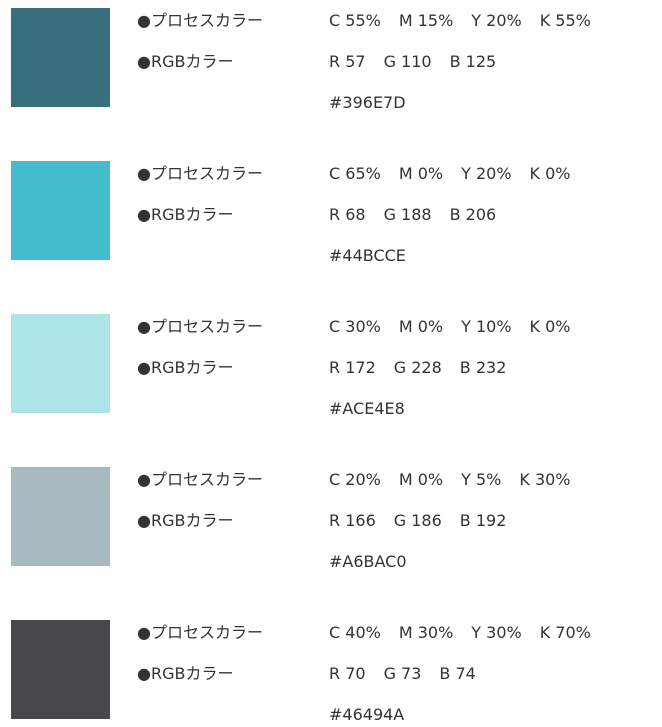 This screenshot has height=727, width=662. Describe the element at coordinates (407, 214) in the screenshot. I see `rgb-value: G 188` at that location.